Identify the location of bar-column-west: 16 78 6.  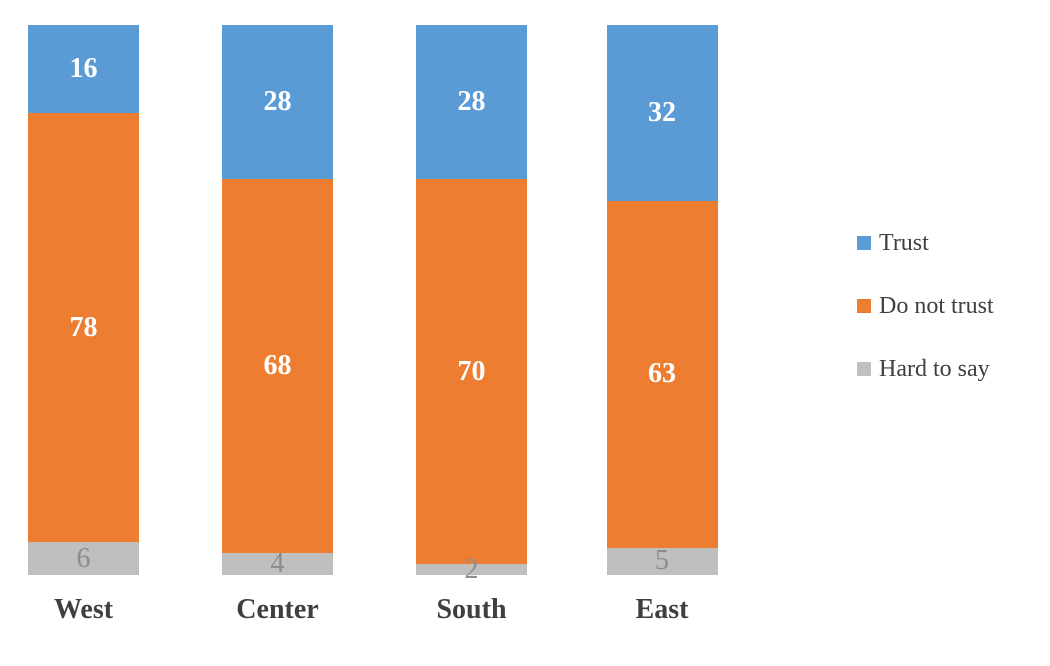
(83, 300).